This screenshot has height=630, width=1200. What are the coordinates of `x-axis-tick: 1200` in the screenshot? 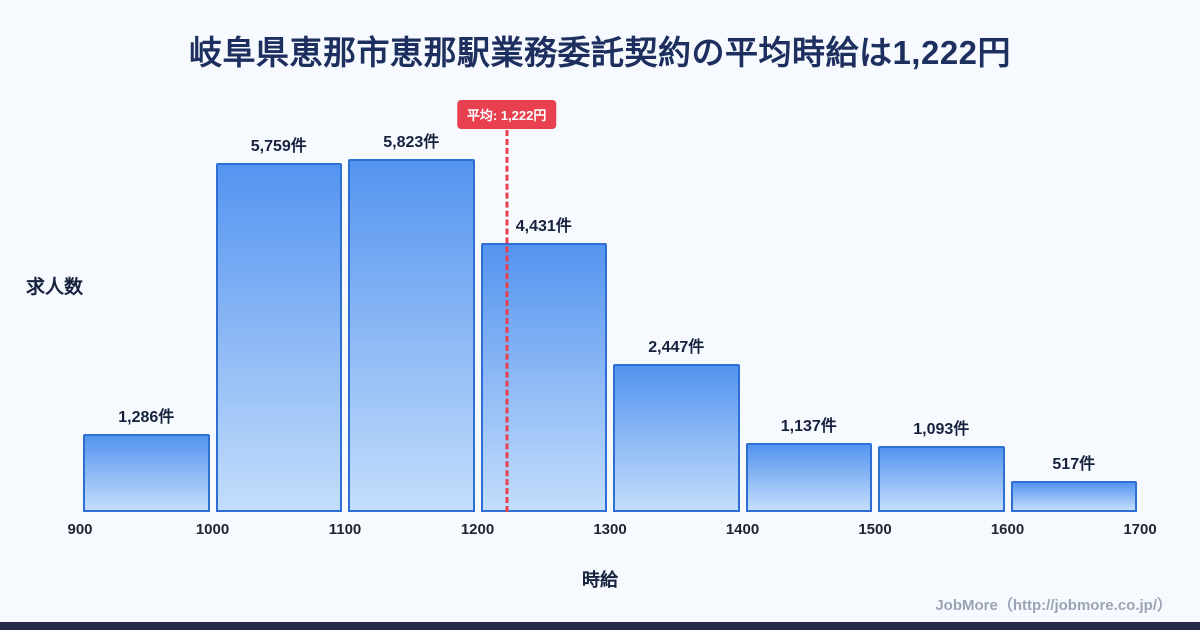 It's located at (477, 529).